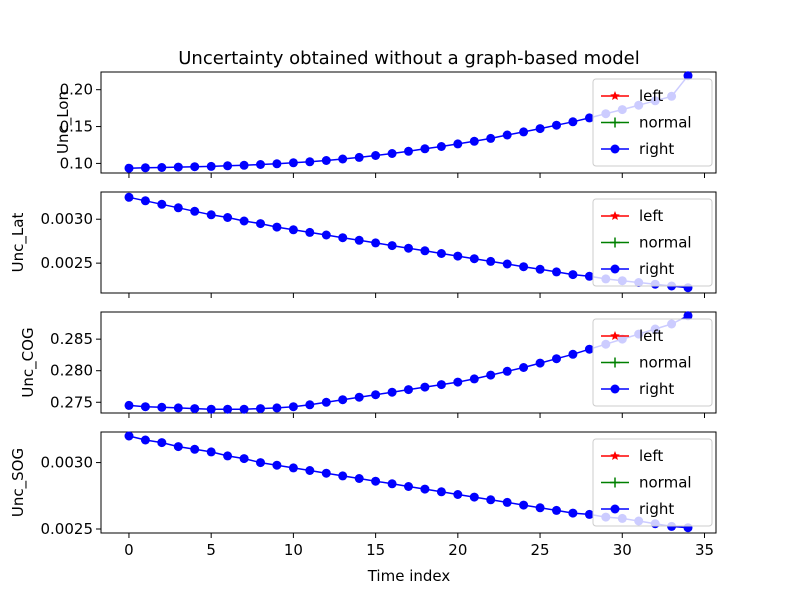 This screenshot has height=600, width=800. I want to click on y-tick-label: 0.10, so click(76, 163).